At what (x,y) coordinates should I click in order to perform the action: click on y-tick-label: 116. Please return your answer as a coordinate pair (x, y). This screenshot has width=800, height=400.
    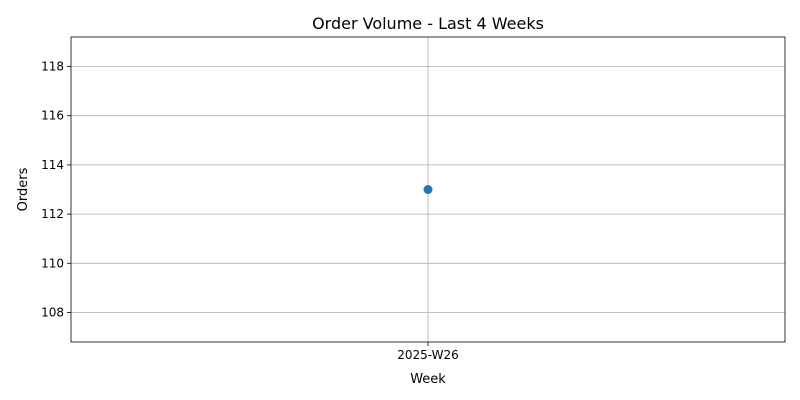
    Looking at the image, I should click on (52, 116).